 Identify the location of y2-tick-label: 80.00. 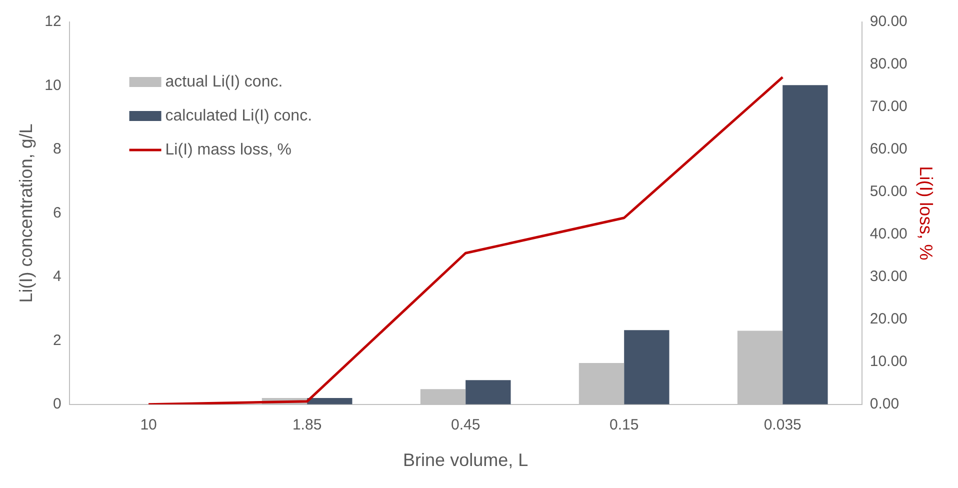
(889, 64).